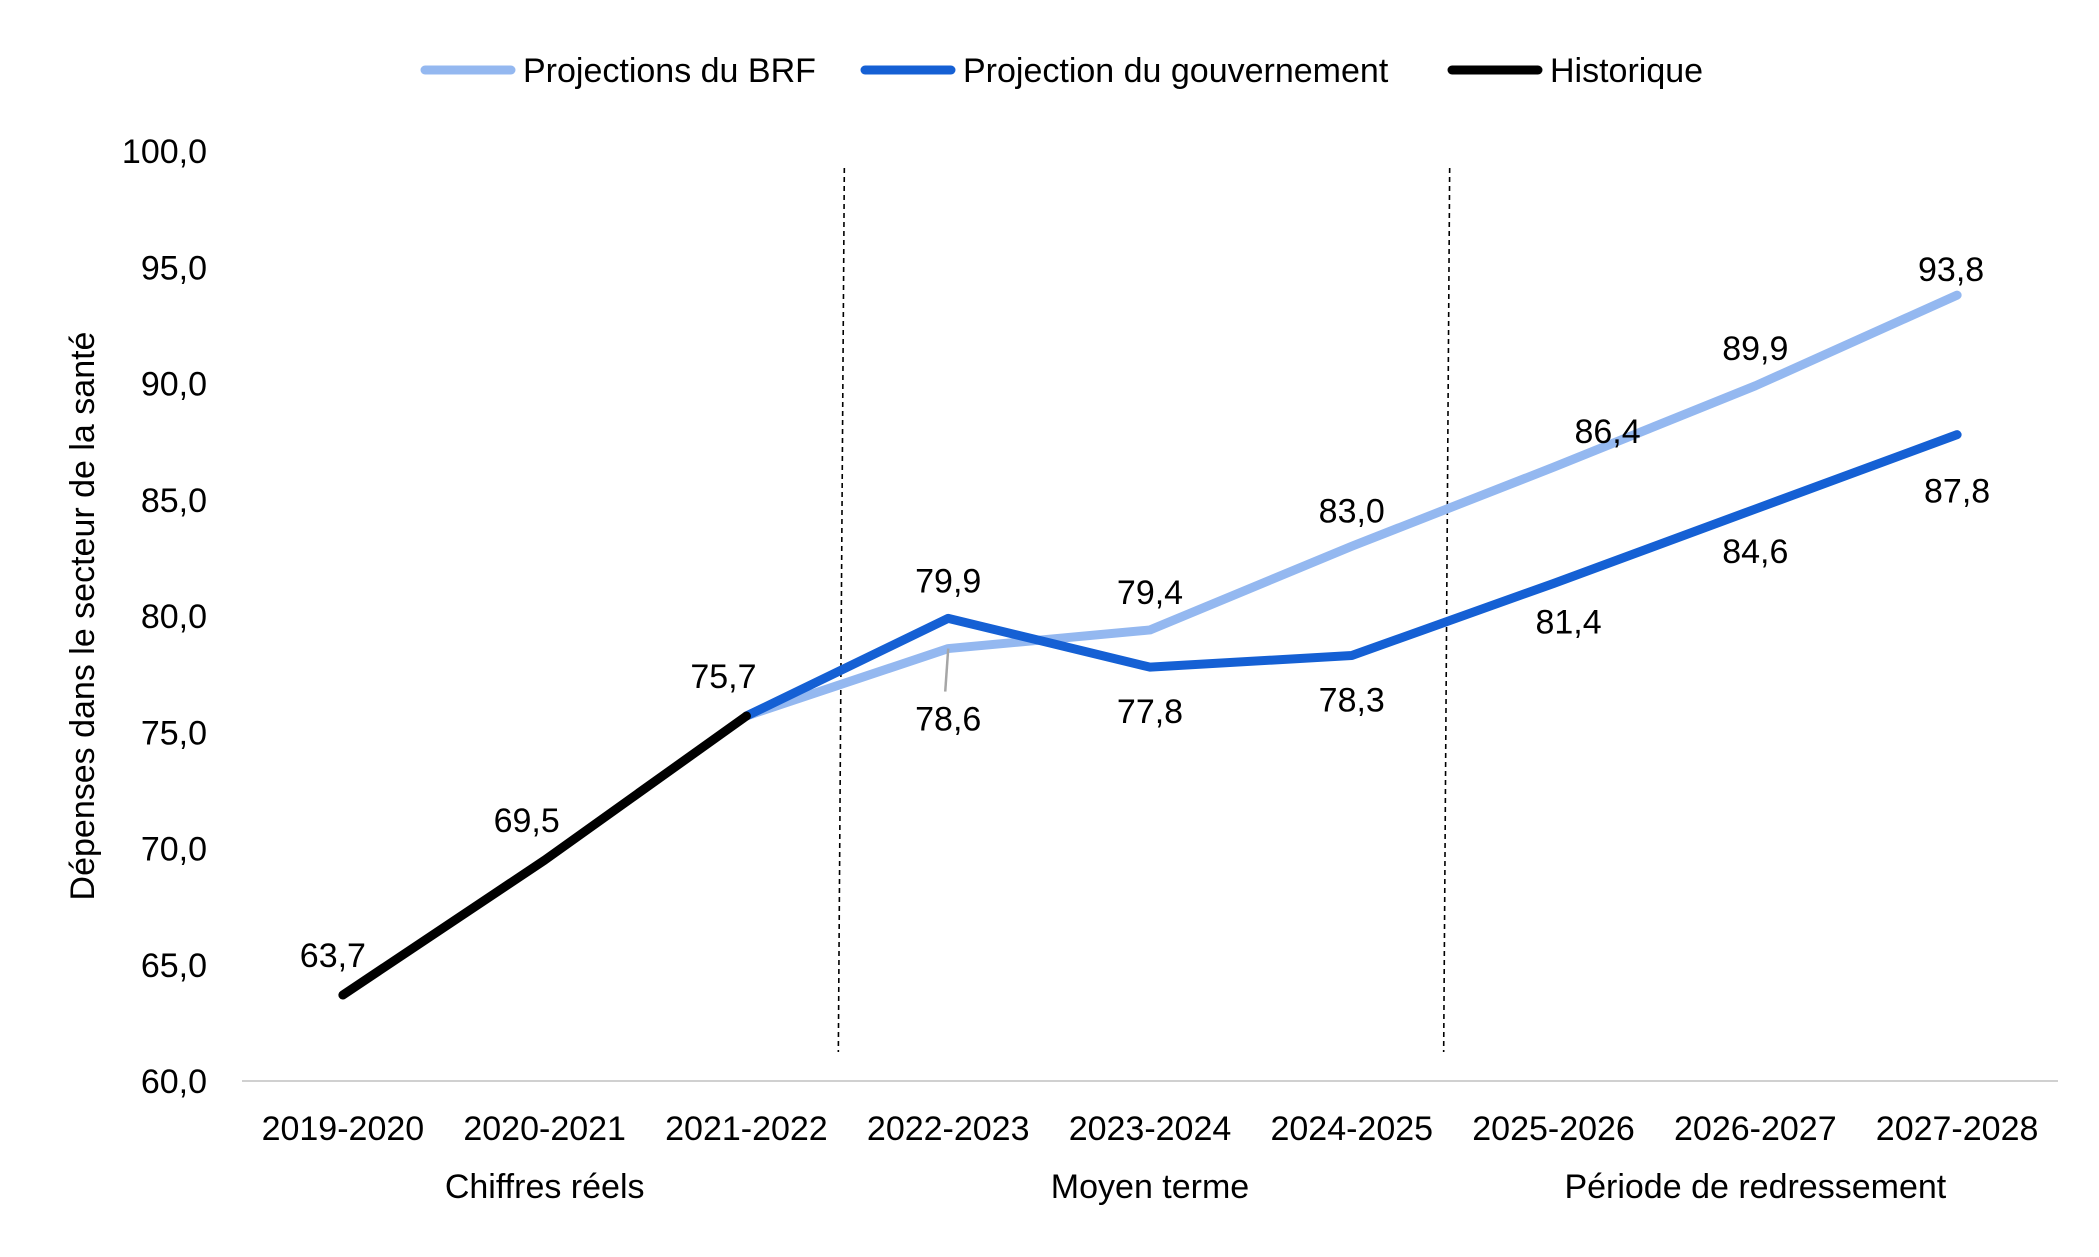 The width and height of the screenshot is (2099, 1257). I want to click on x-tick-label: 2020-2021, so click(544, 1129).